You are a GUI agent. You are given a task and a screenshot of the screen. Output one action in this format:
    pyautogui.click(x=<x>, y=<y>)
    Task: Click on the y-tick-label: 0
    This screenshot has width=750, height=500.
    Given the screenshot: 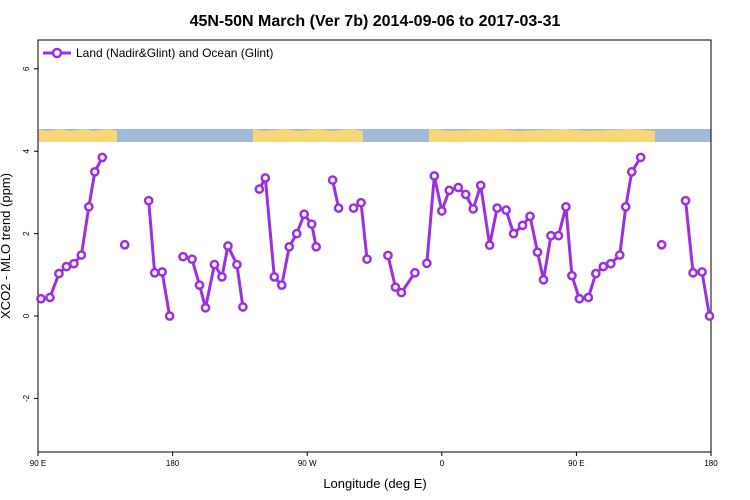 What is the action you would take?
    pyautogui.click(x=26, y=315)
    